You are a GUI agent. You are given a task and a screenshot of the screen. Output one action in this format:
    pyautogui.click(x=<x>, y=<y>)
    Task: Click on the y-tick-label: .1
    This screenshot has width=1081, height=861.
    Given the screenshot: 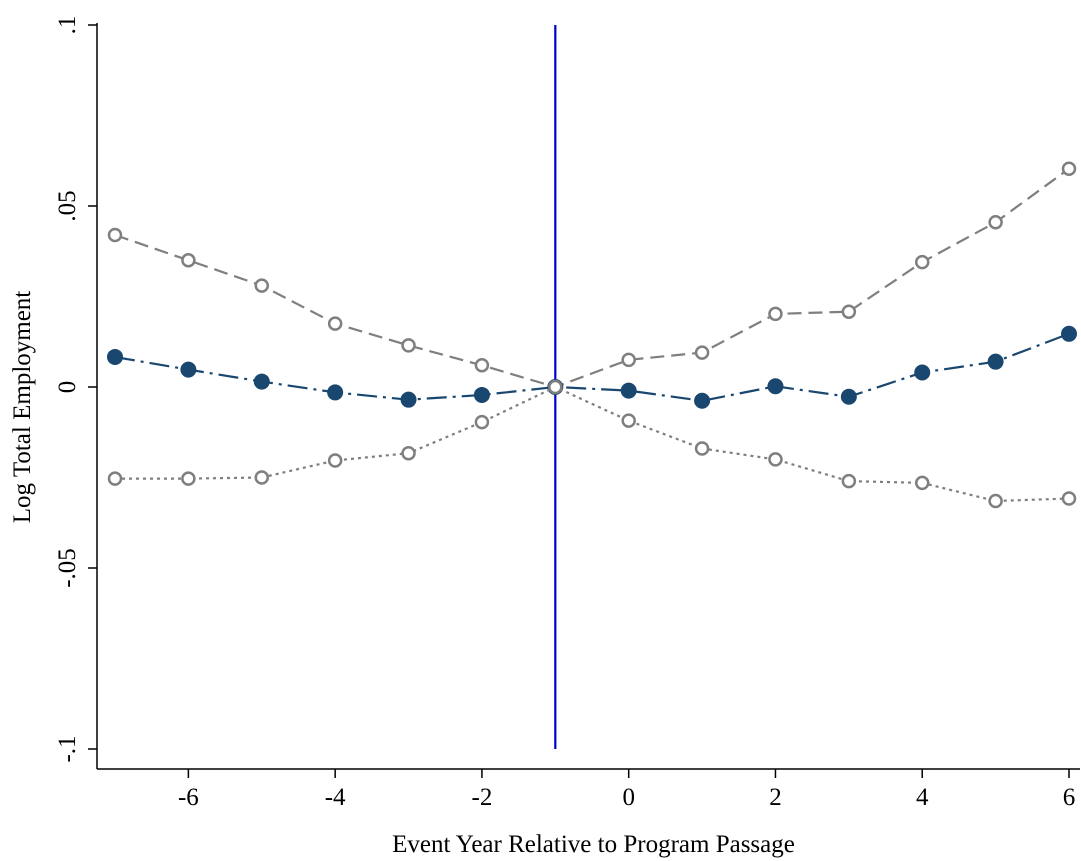 What is the action you would take?
    pyautogui.click(x=67, y=25)
    